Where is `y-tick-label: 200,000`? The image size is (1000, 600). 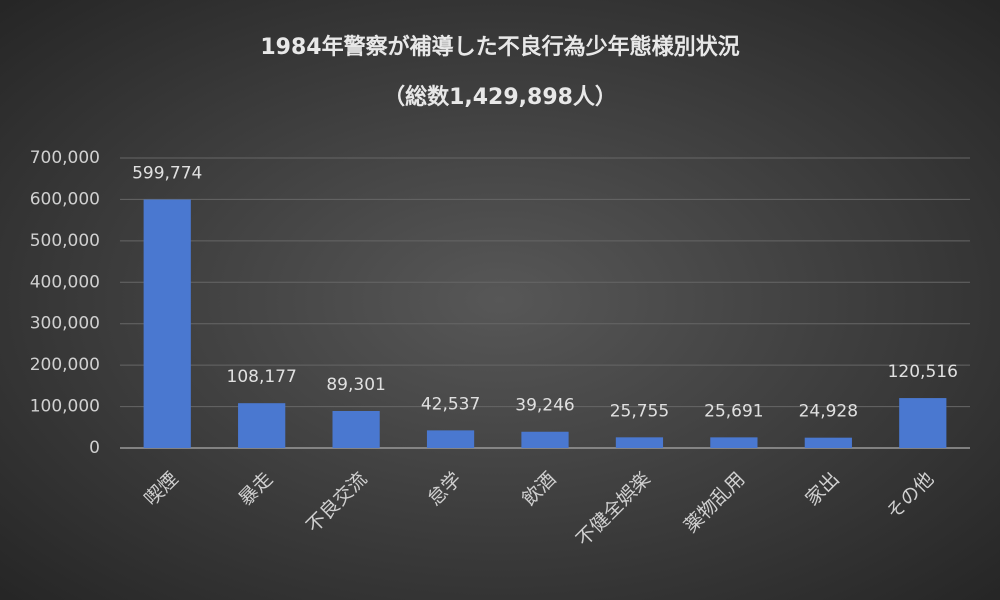
y-tick-label: 200,000 is located at coordinates (65, 365).